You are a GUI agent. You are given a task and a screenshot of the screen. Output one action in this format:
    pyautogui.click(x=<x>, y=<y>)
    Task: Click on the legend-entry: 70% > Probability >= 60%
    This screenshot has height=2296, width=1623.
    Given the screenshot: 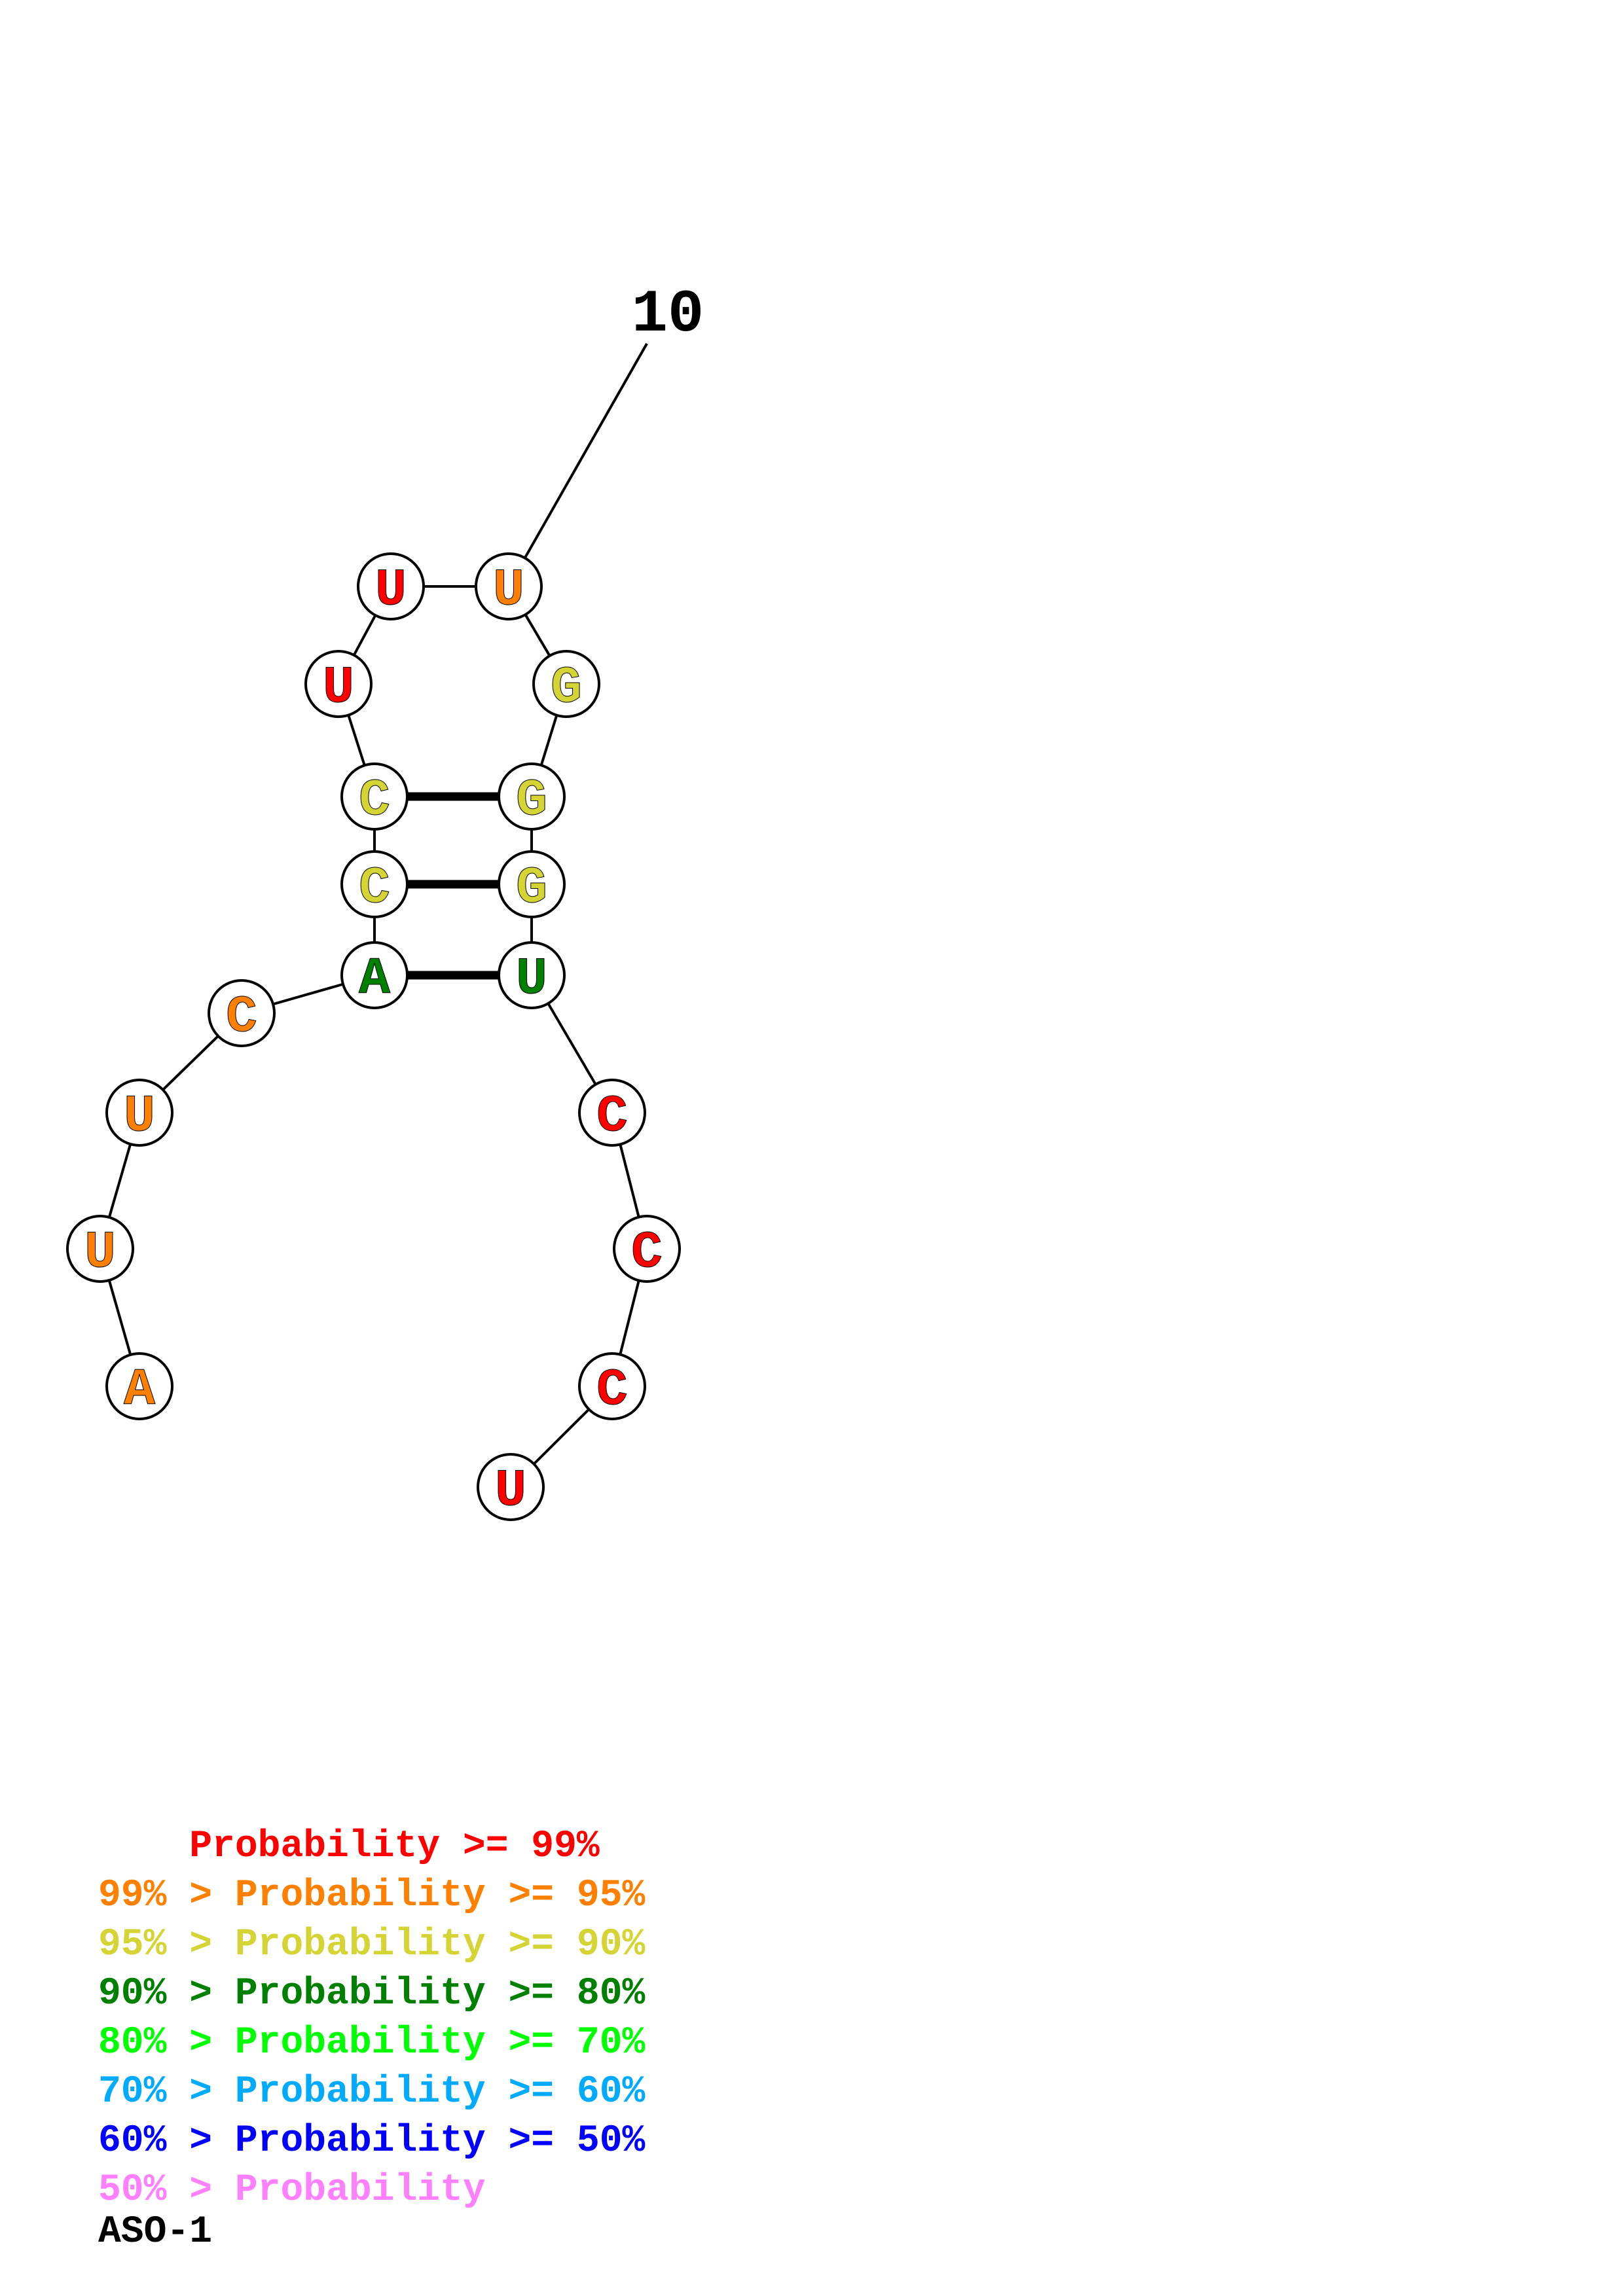 What is the action you would take?
    pyautogui.click(x=372, y=2092)
    